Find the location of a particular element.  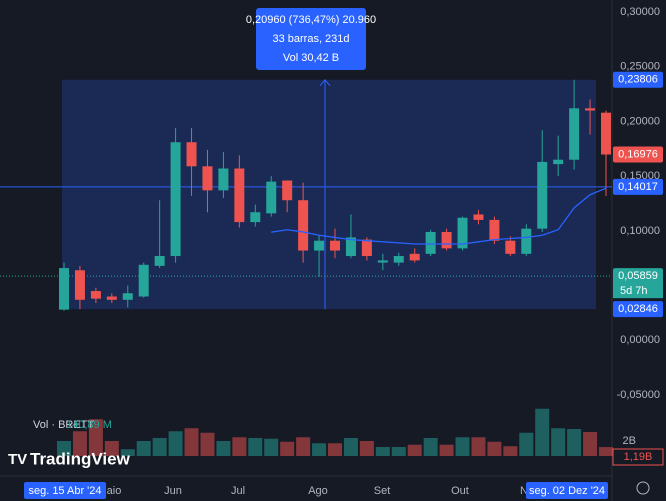

tooltip-box is located at coordinates (311, 39).